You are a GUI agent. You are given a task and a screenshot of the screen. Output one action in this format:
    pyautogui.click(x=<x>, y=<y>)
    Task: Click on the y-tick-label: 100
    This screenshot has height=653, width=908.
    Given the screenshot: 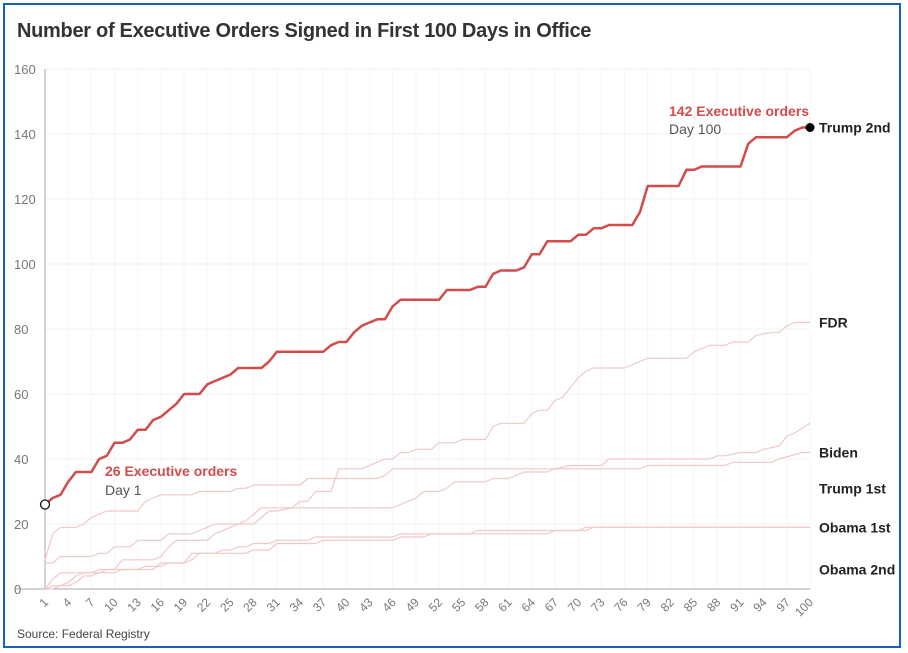 What is the action you would take?
    pyautogui.click(x=25, y=264)
    